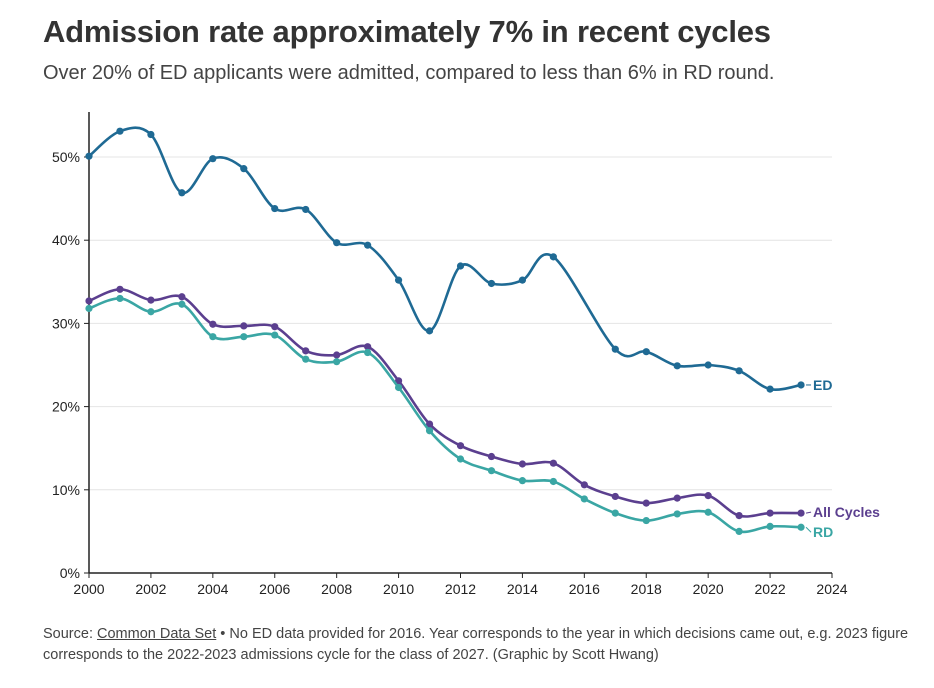 This screenshot has height=688, width=934. What do you see at coordinates (212, 589) in the screenshot?
I see `x-tick-label: 2004` at bounding box center [212, 589].